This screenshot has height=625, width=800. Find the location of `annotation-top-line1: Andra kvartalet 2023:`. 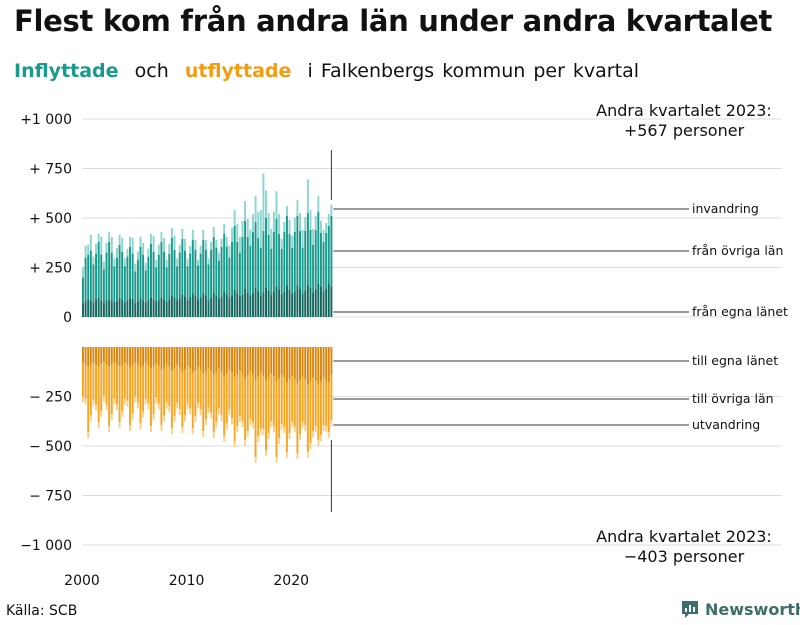

annotation-top-line1: Andra kvartalet 2023: is located at coordinates (684, 110).